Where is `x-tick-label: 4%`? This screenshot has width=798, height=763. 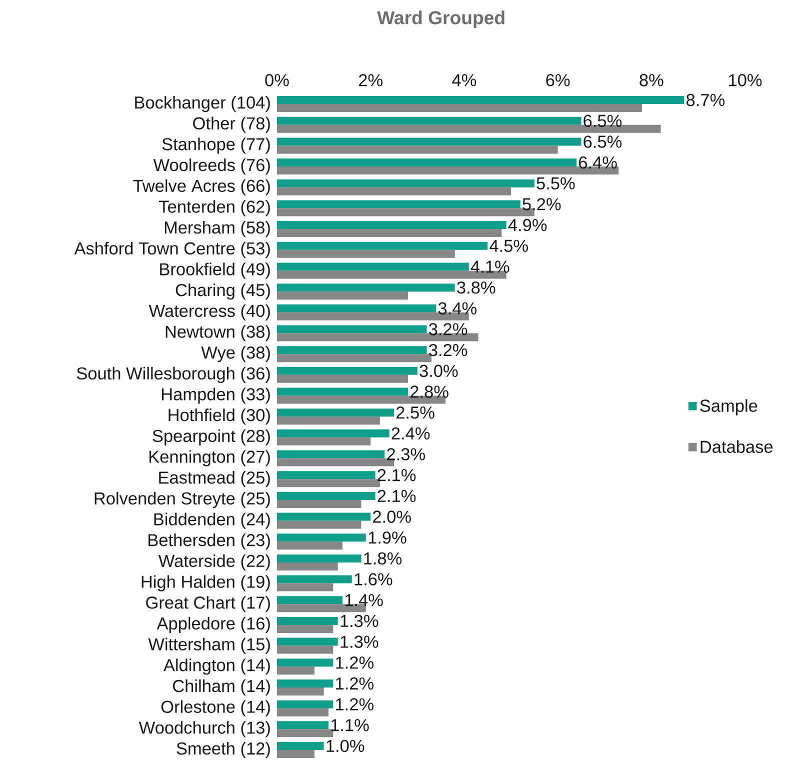
x-tick-label: 4% is located at coordinates (464, 80).